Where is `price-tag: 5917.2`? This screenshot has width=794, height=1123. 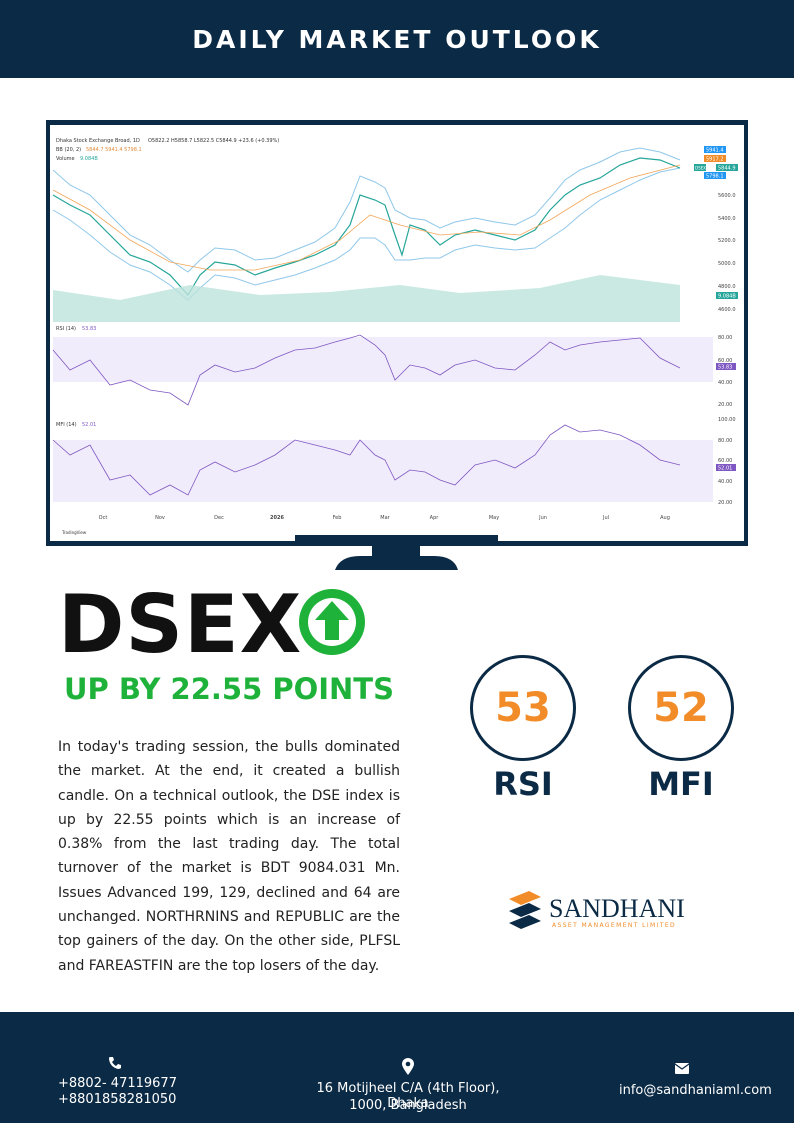 price-tag: 5917.2 is located at coordinates (715, 160).